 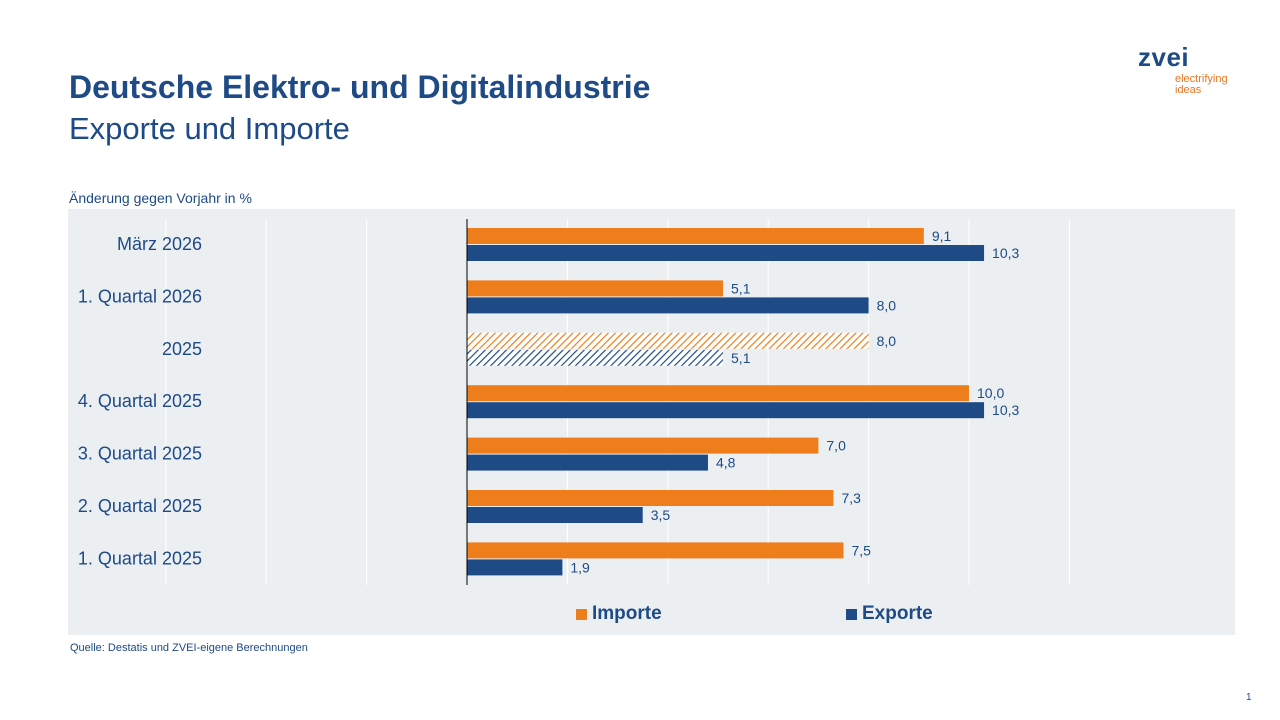 What do you see at coordinates (1193, 70) in the screenshot?
I see `zvei-logo: zvei electrifying ideas` at bounding box center [1193, 70].